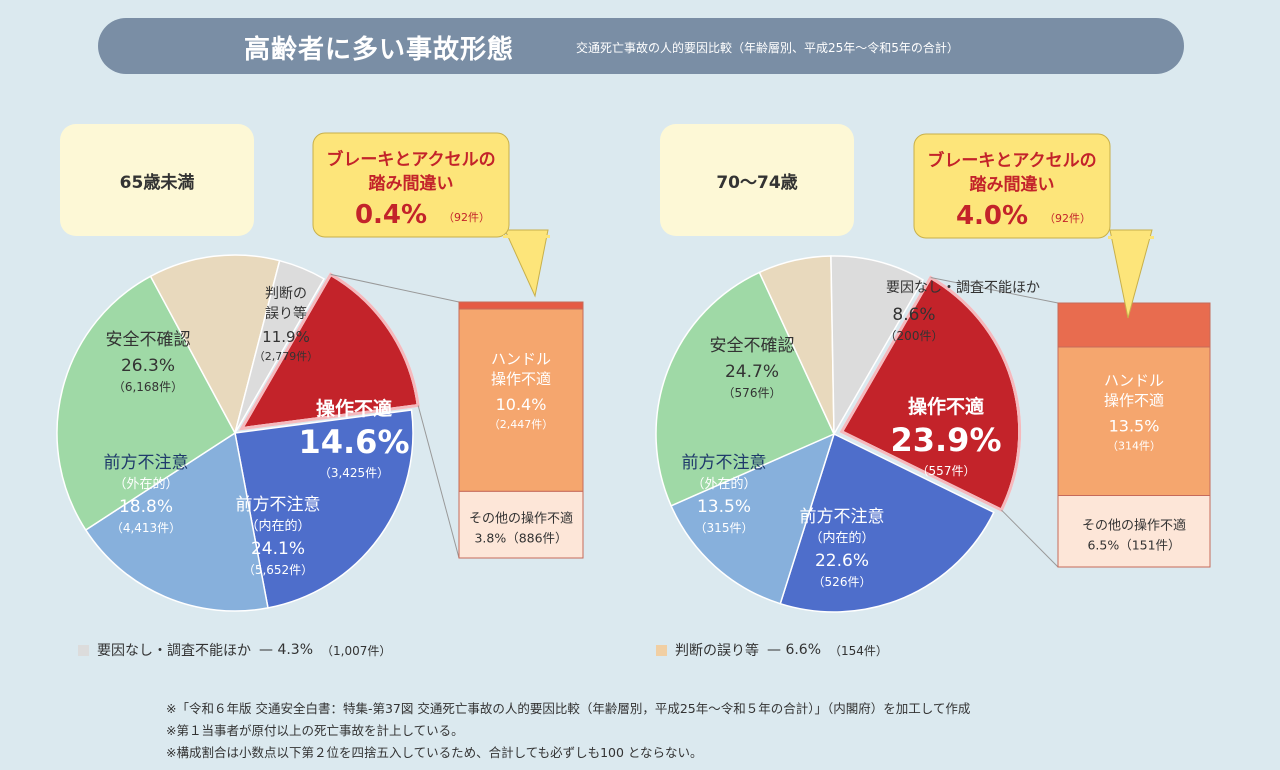 The height and width of the screenshot is (770, 1280). I want to click on age-group-title-left: 65歳未満, so click(157, 180).